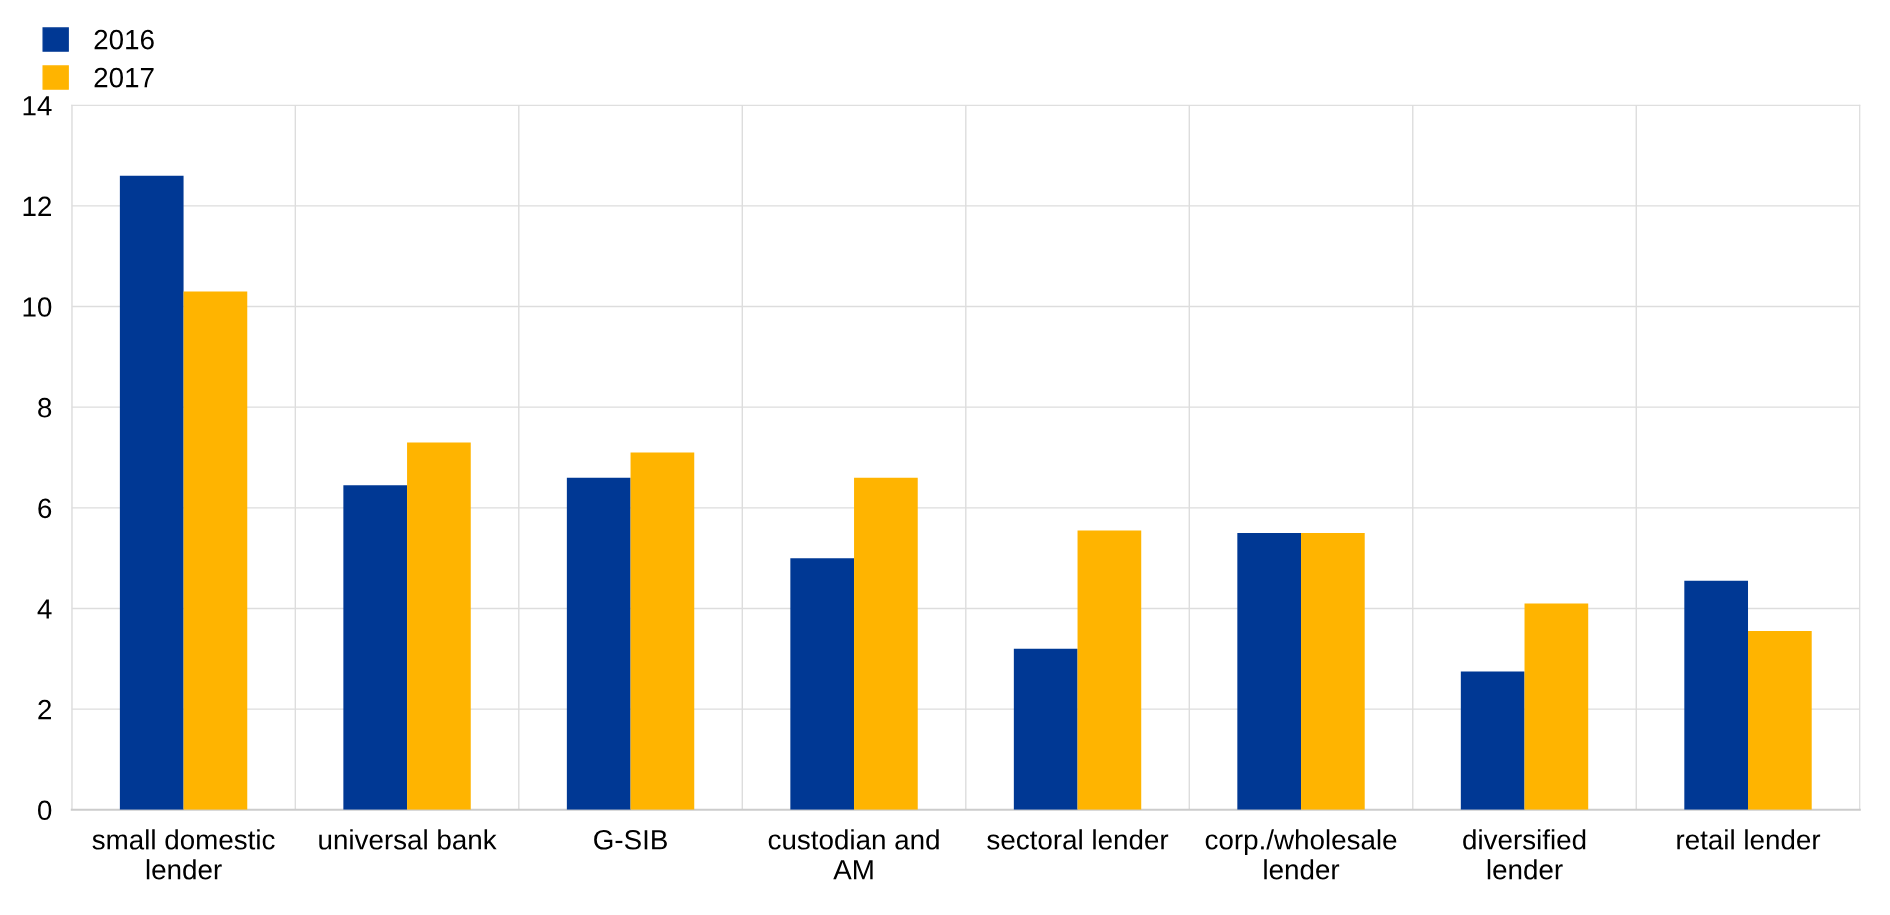 The height and width of the screenshot is (915, 1890). What do you see at coordinates (37, 106) in the screenshot?
I see `y-tick-label: 14` at bounding box center [37, 106].